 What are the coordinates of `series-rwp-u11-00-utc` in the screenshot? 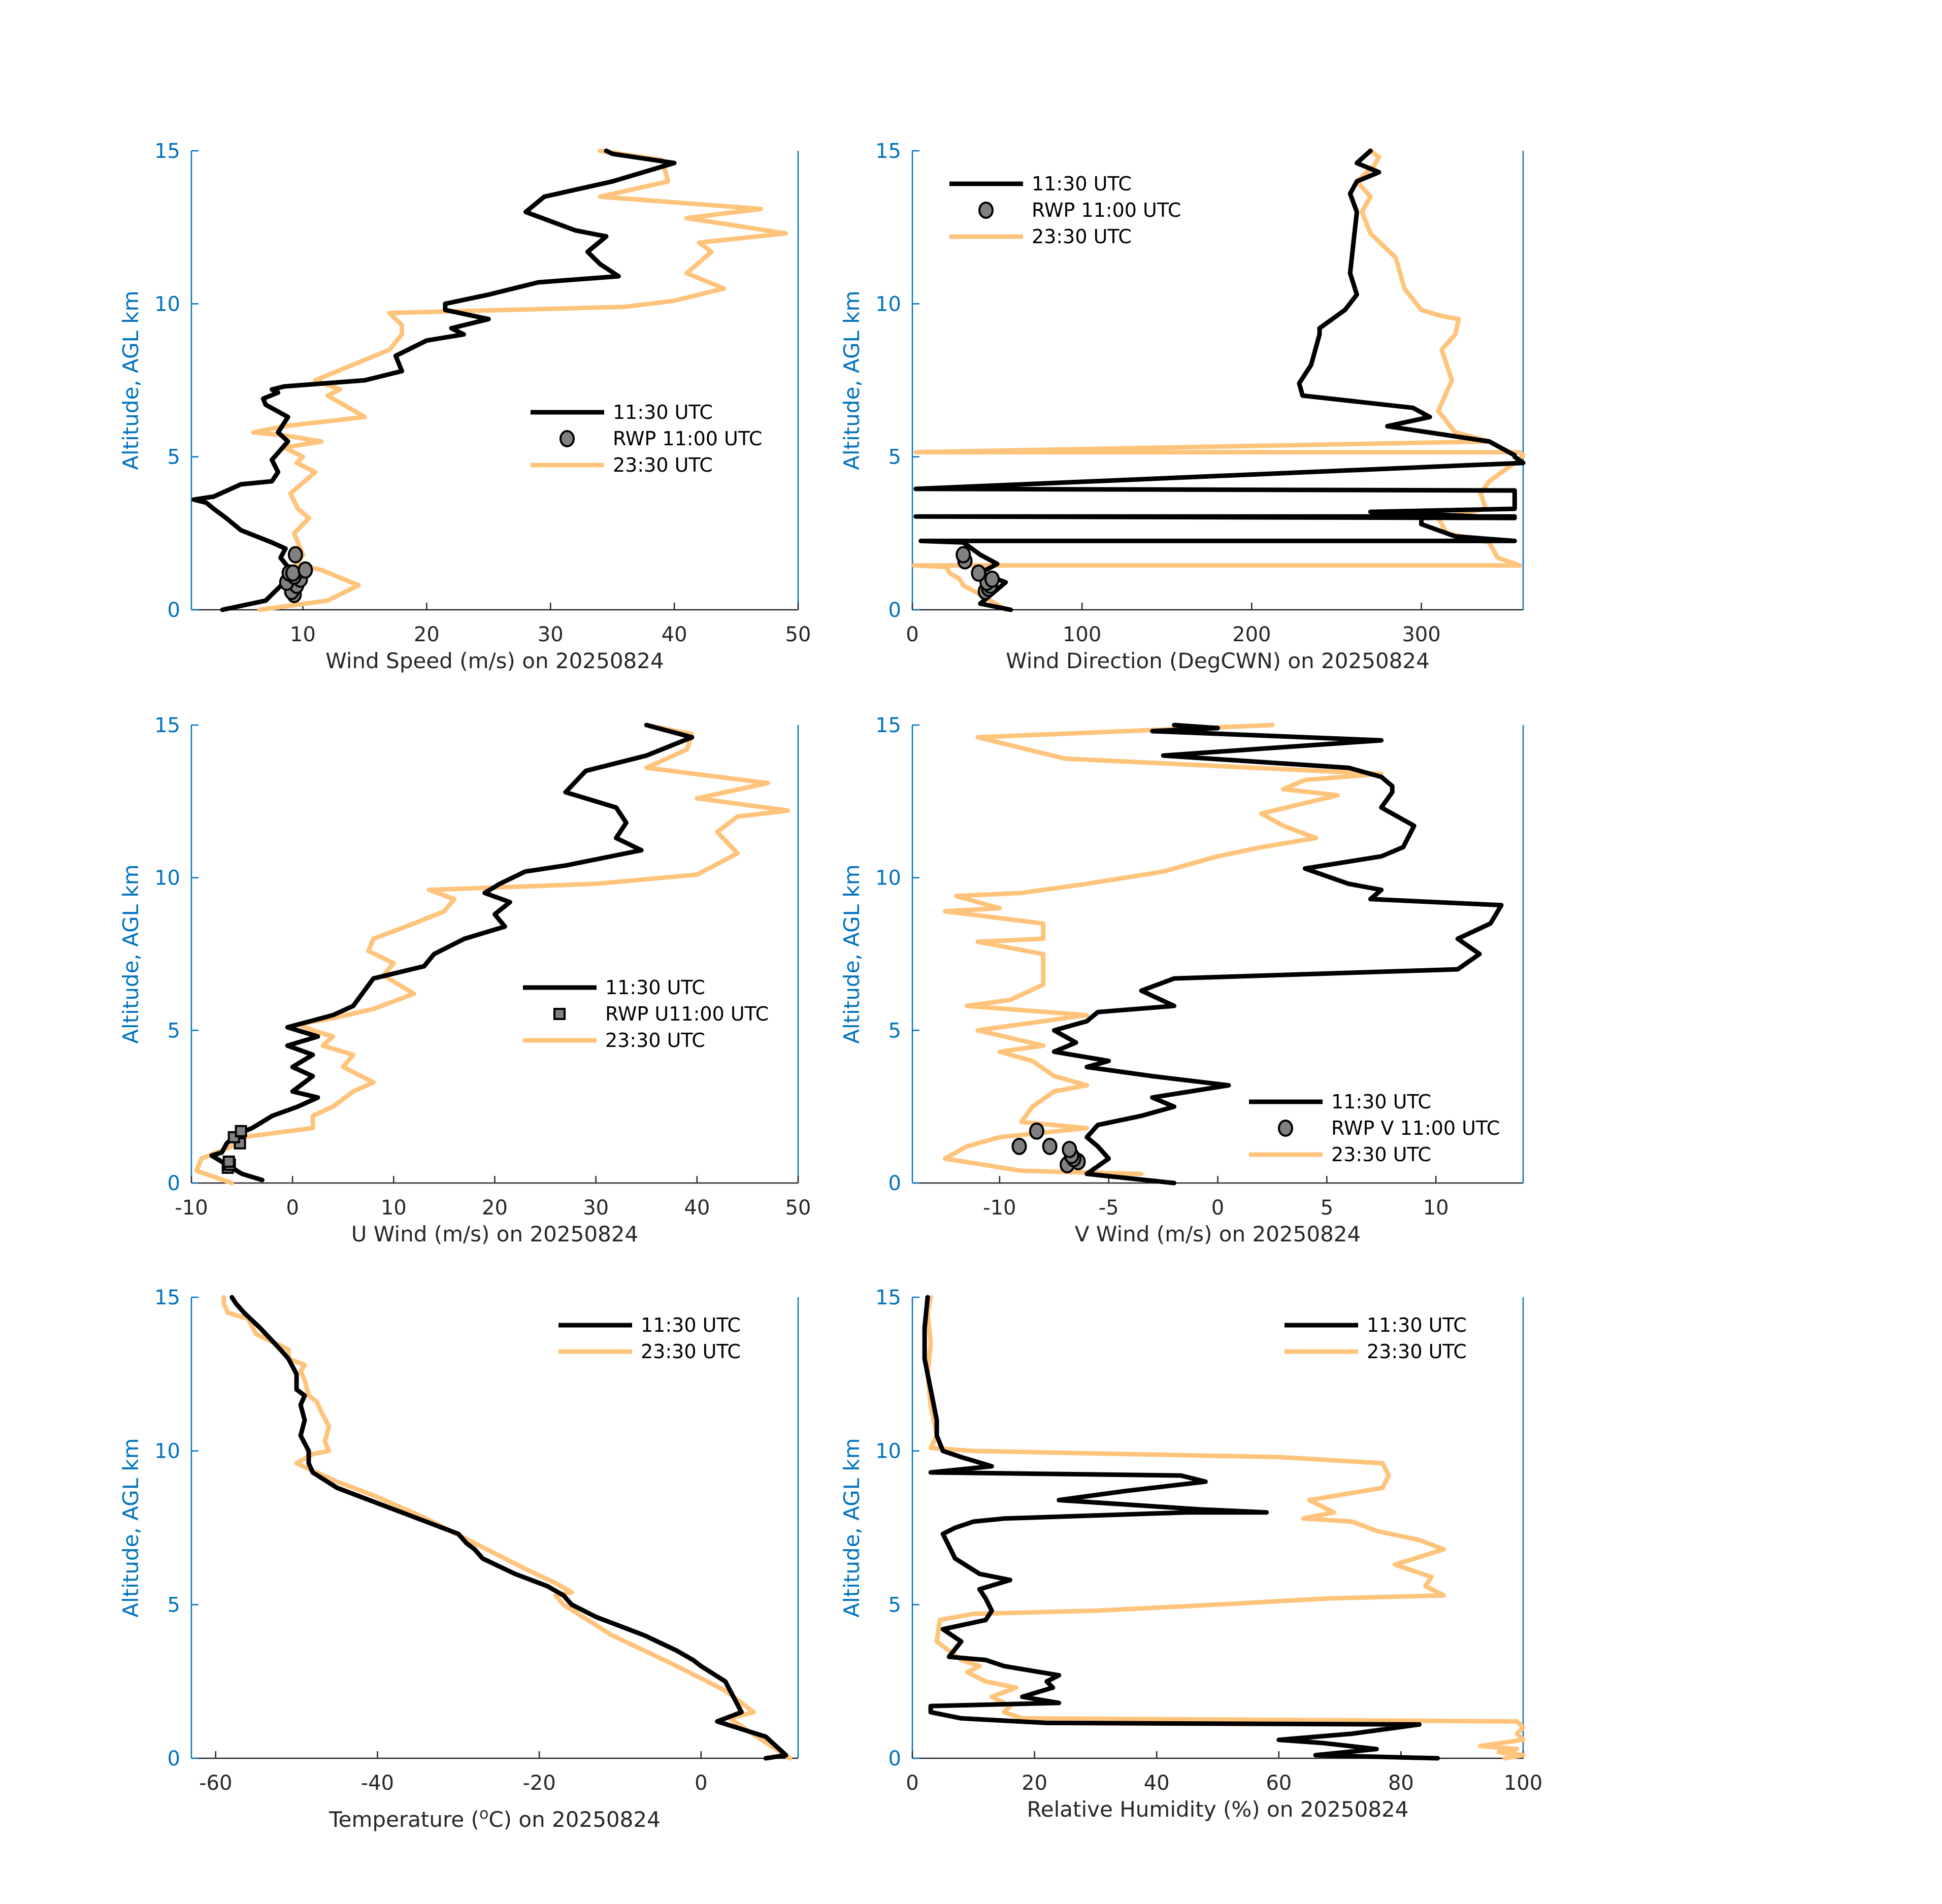 It's located at (234, 1149).